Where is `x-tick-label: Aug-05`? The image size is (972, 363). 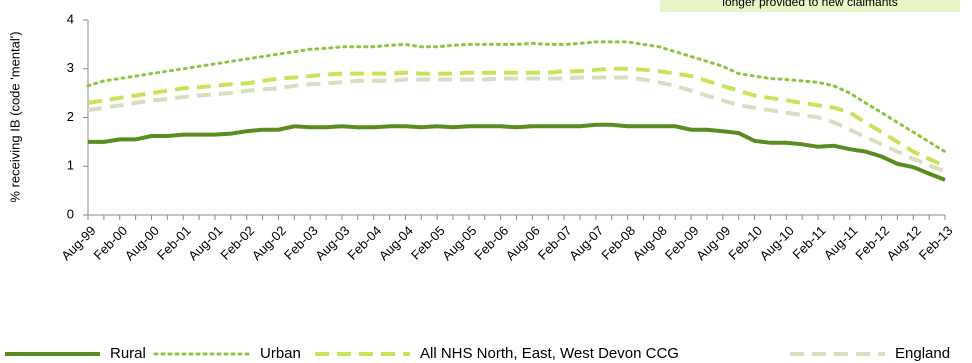 x-tick-label: Aug-05 is located at coordinates (459, 243).